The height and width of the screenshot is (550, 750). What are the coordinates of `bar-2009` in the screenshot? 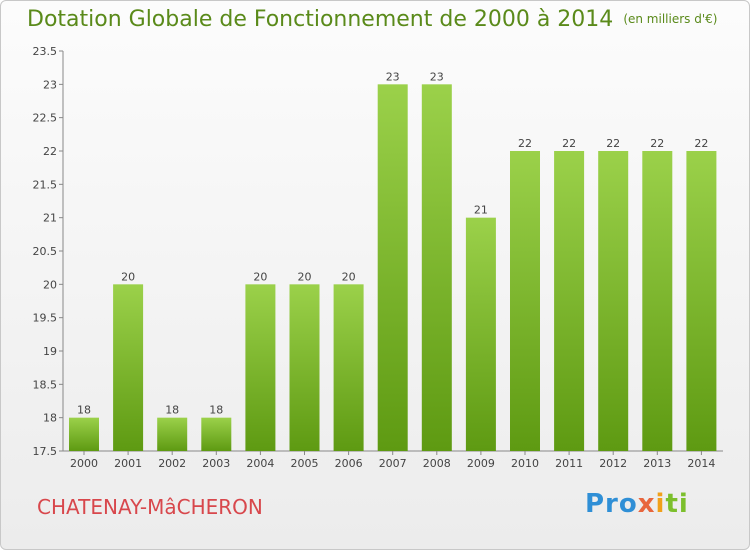 It's located at (480, 334).